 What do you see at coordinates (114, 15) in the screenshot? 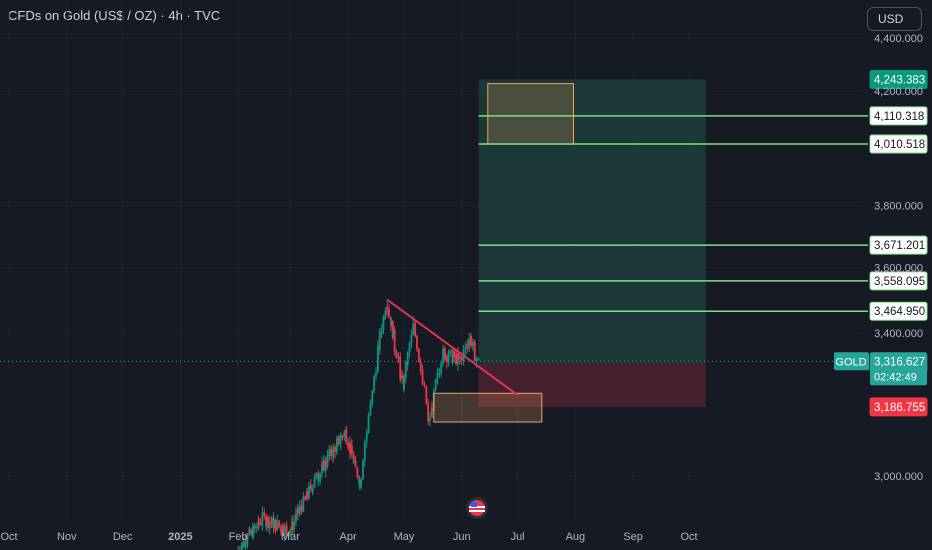
I see `chart-title: CFDs on Gold (US$ / OZ) · 4h · TVC` at bounding box center [114, 15].